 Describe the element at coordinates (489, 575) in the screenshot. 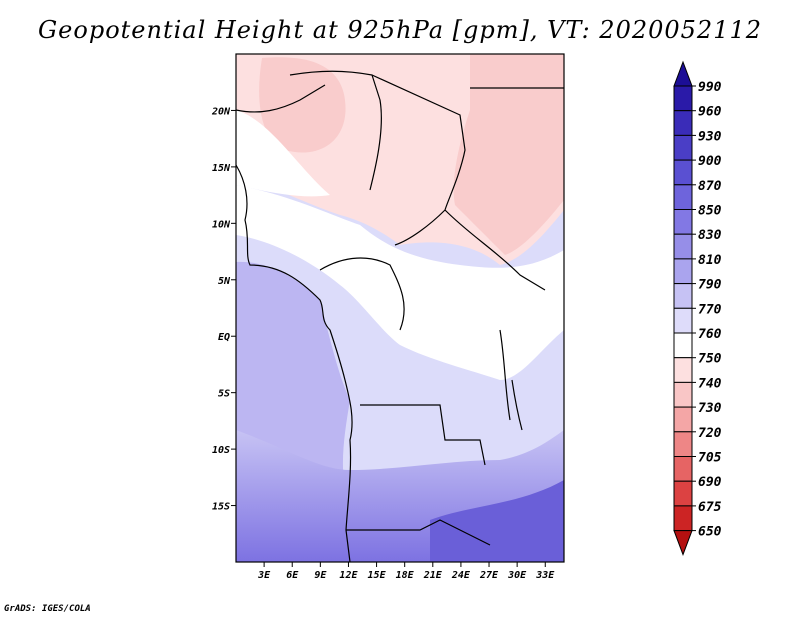

I see `x-tick-label: 27E` at that location.